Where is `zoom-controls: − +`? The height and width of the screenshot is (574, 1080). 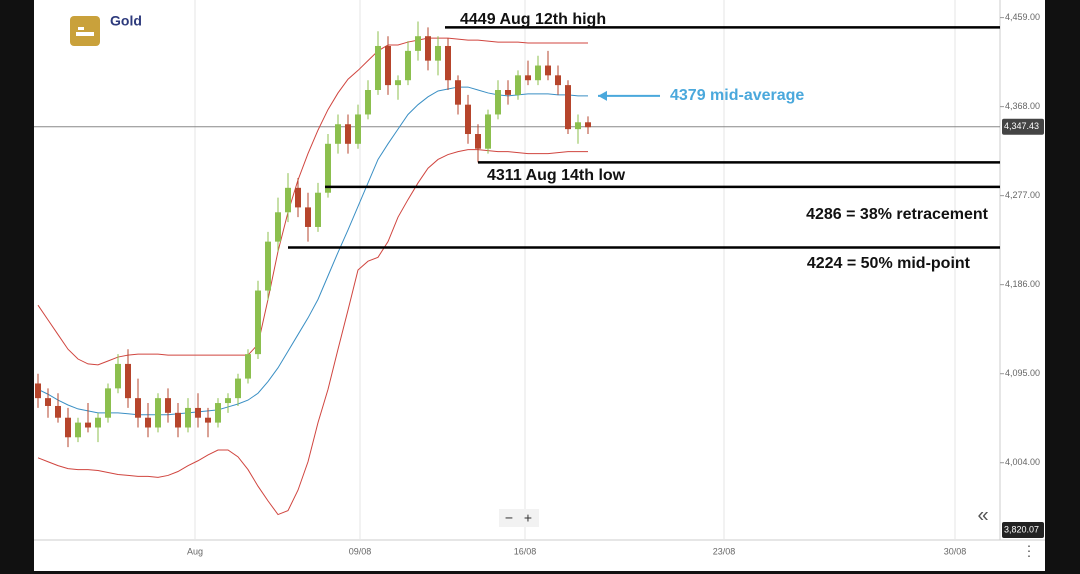 zoom-controls: − + is located at coordinates (519, 518).